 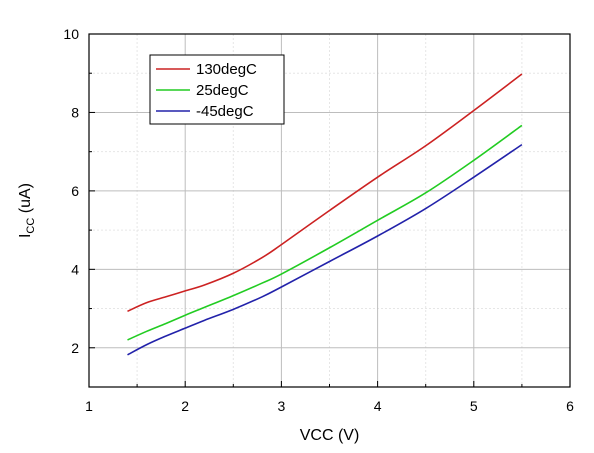 What do you see at coordinates (330, 435) in the screenshot?
I see `x-axis-title: VCC (V)` at bounding box center [330, 435].